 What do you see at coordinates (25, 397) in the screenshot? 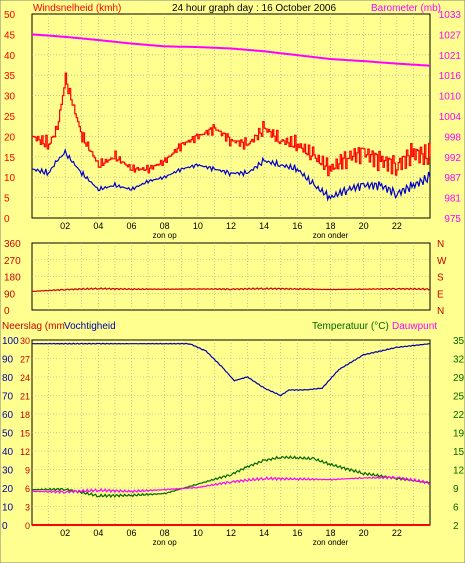
I see `y-tick-rain: 21` at bounding box center [25, 397].